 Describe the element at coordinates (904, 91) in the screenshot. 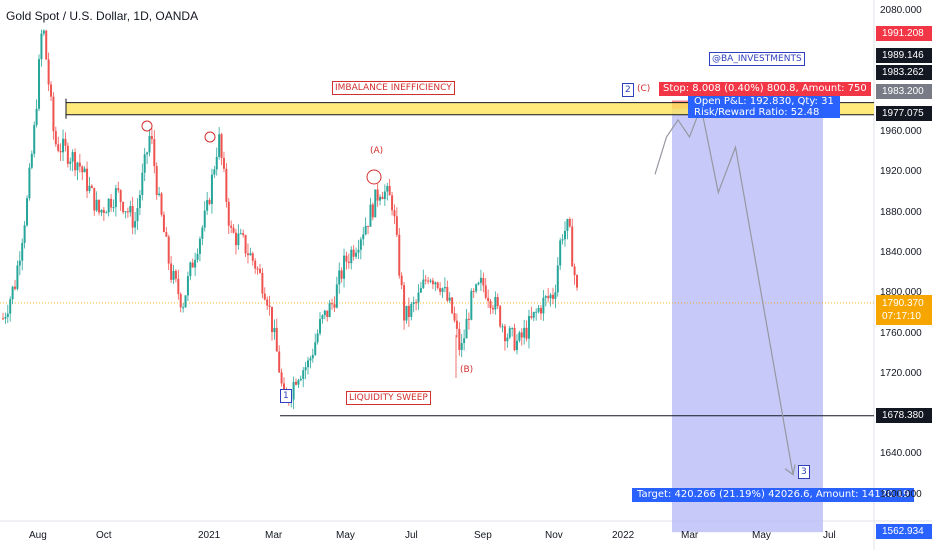

I see `price-badge: 1983.200` at that location.